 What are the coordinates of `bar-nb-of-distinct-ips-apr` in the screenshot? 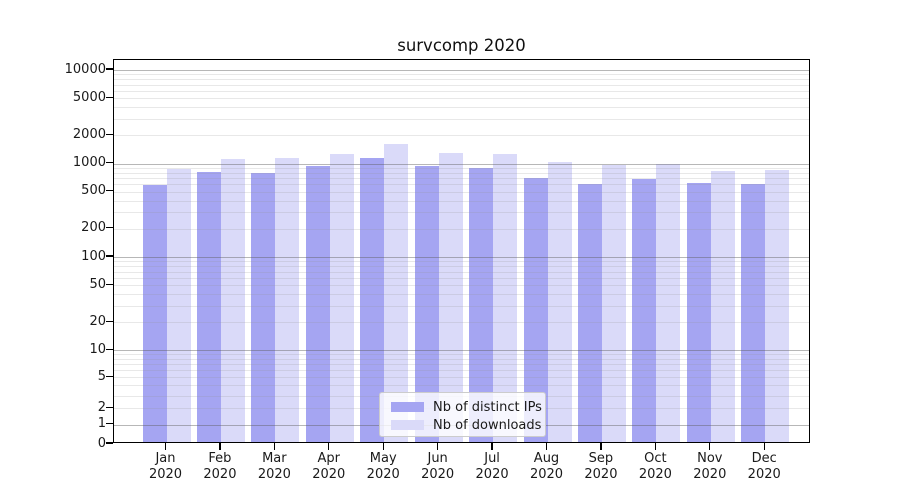 It's located at (317, 304).